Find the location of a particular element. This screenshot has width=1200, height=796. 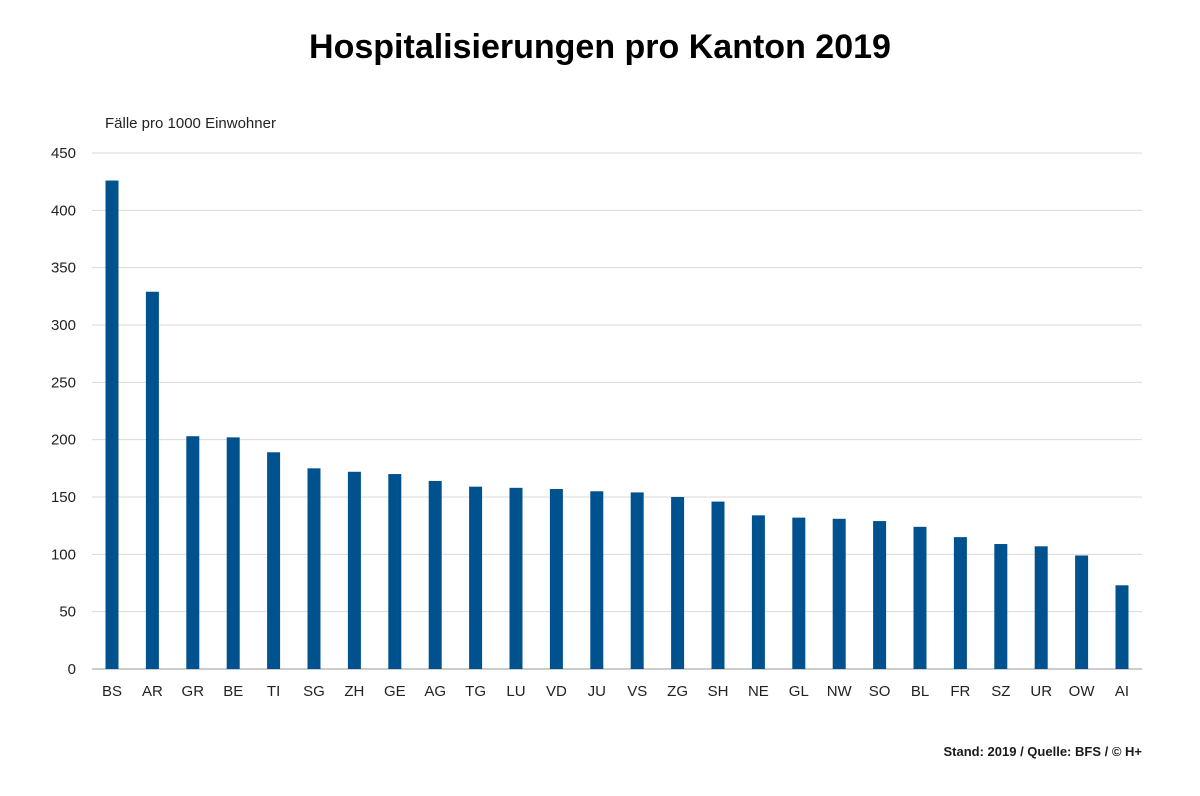

bar-nw is located at coordinates (839, 593).